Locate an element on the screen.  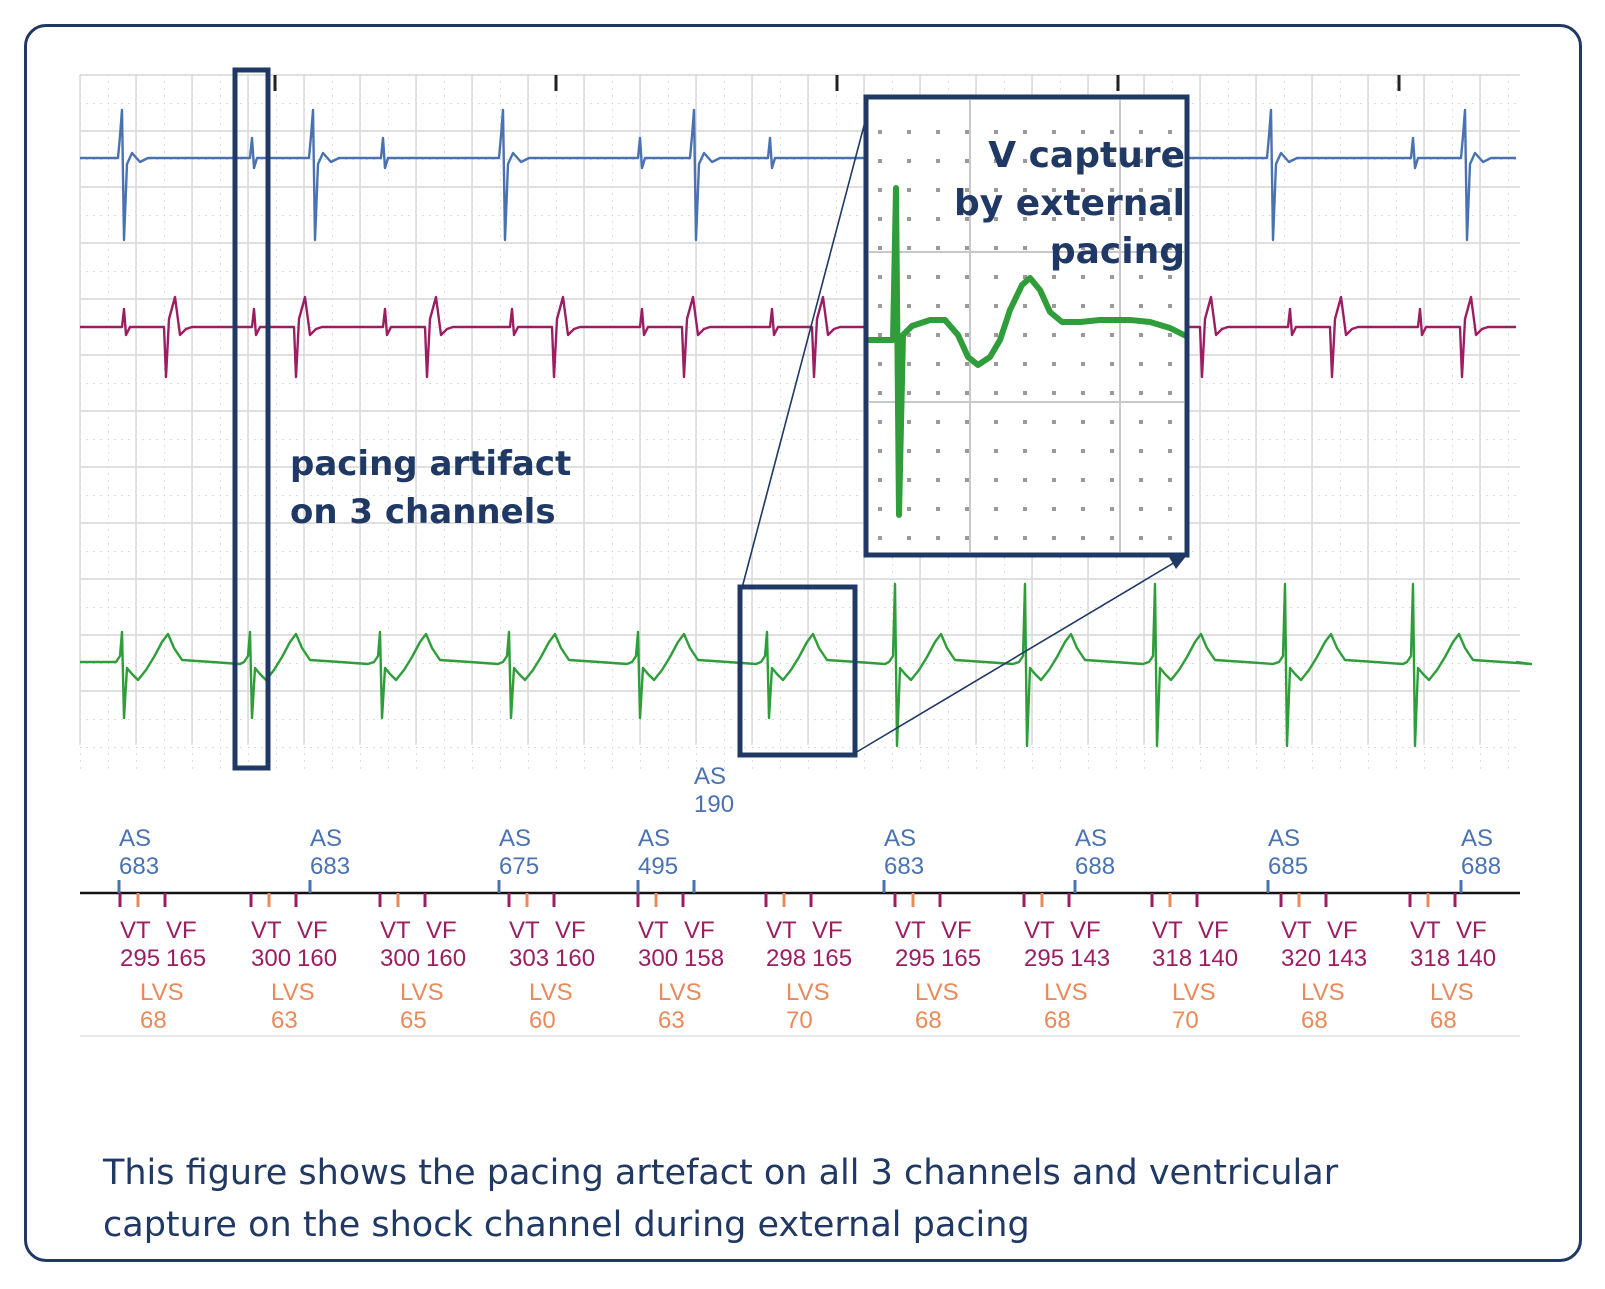
as-marker-value: 688 is located at coordinates (1481, 866).